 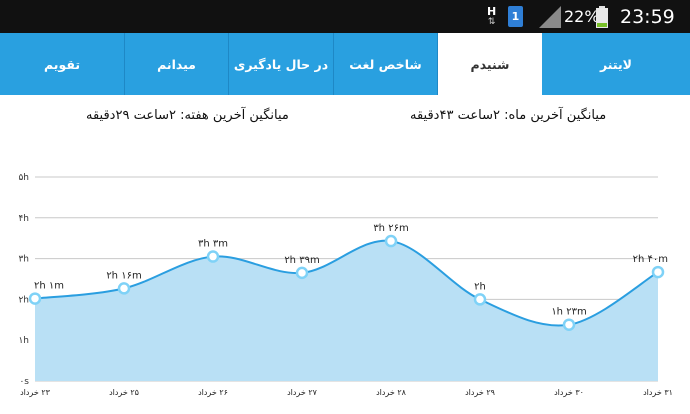 I want to click on y-tick-label: ۰s, so click(x=24, y=382).